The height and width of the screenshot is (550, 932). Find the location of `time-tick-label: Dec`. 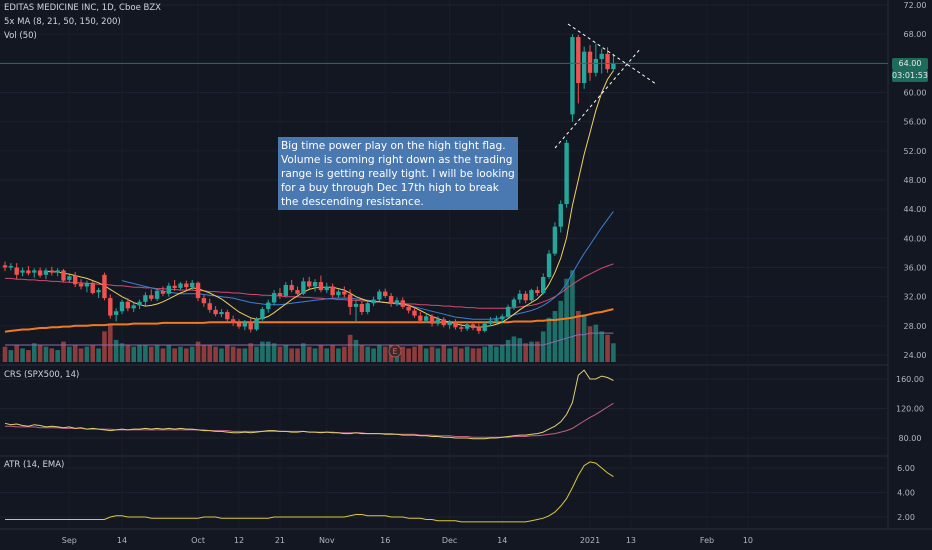

time-tick-label: Dec is located at coordinates (449, 540).